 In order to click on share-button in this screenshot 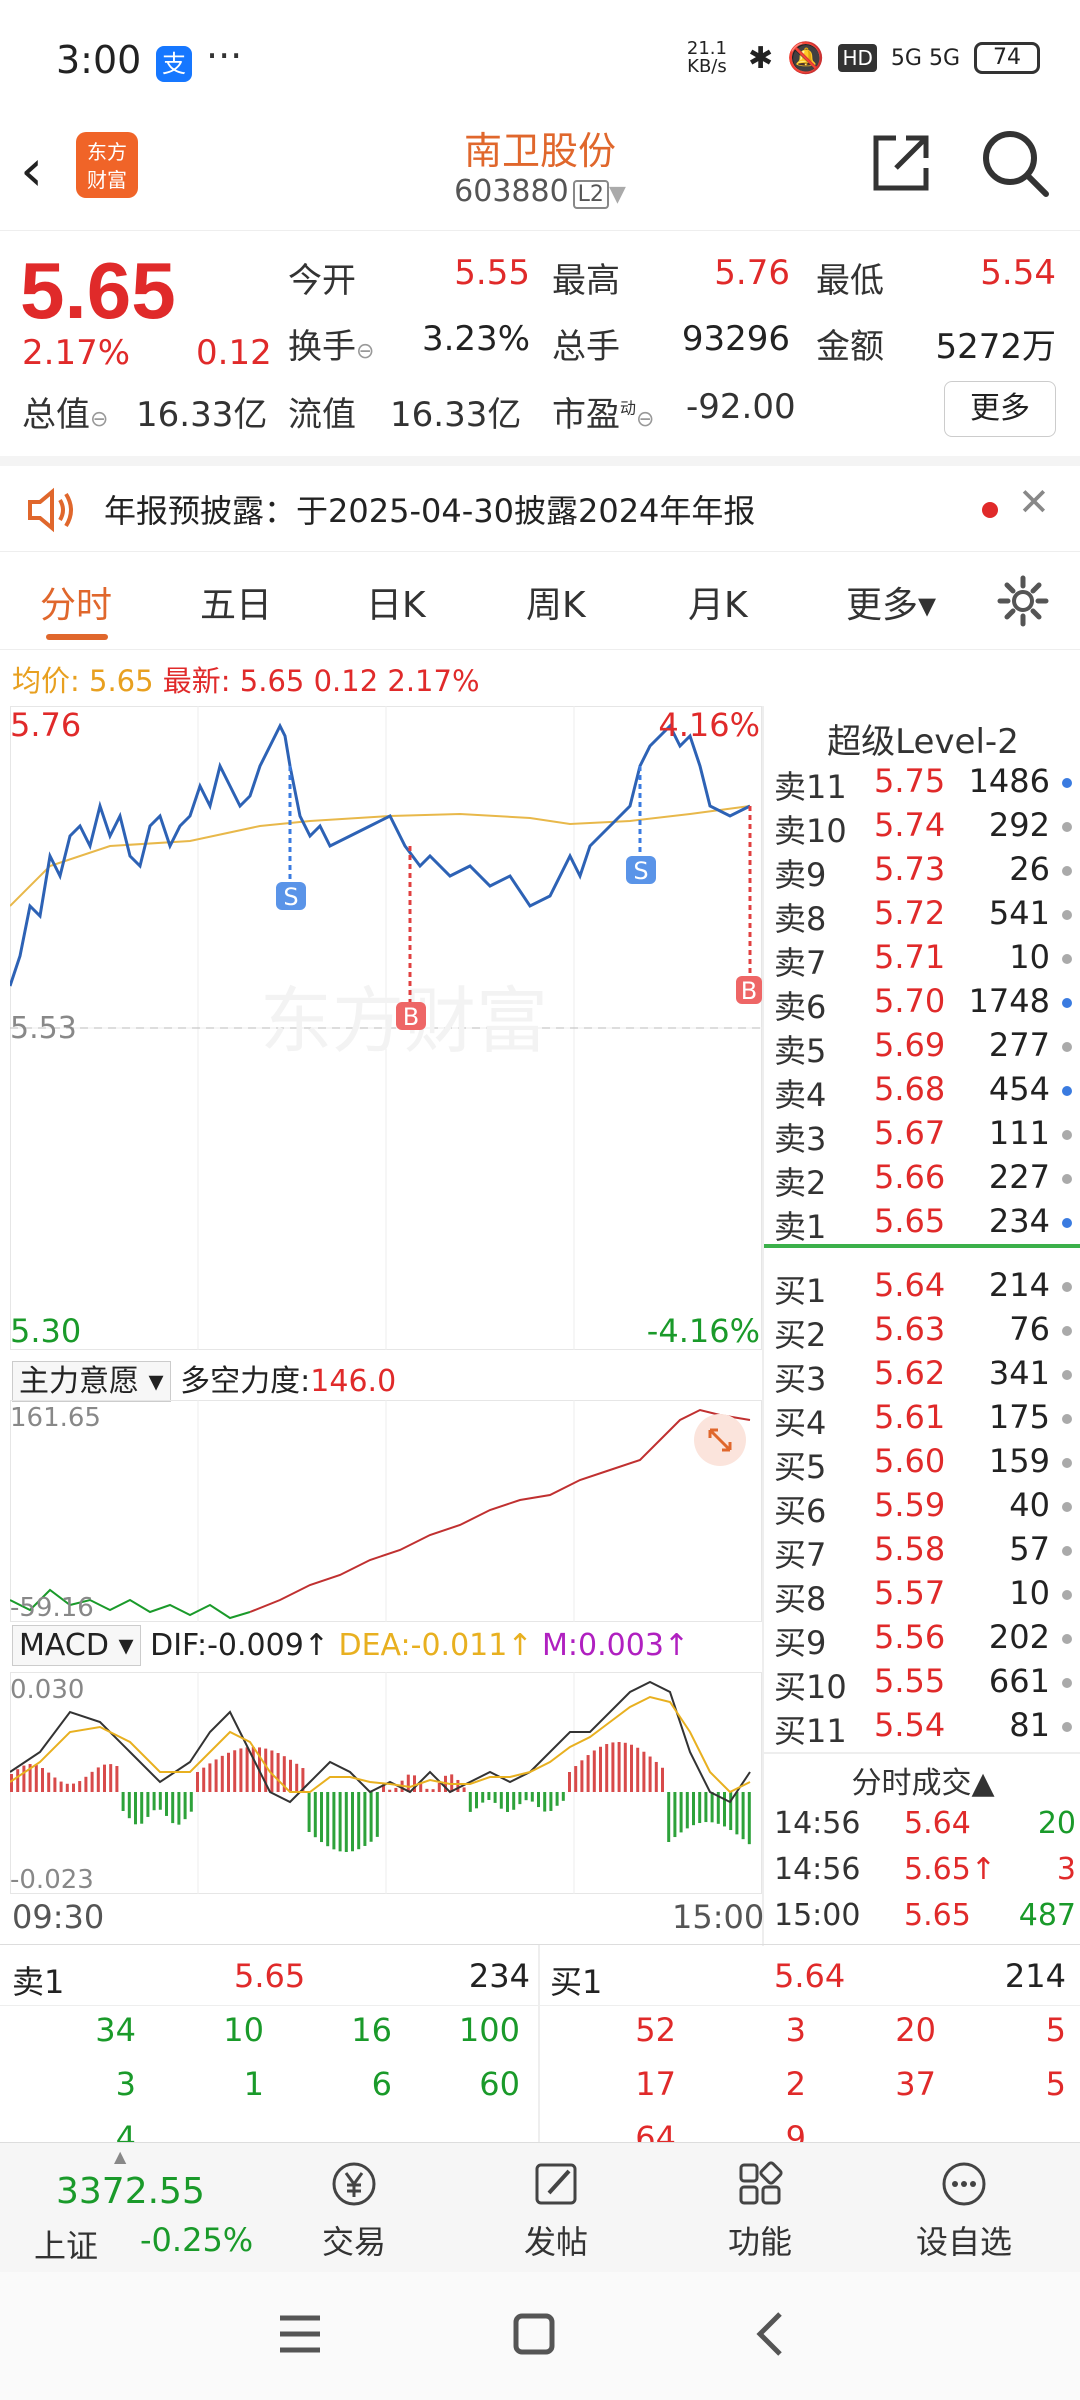, I will do `click(901, 163)`.